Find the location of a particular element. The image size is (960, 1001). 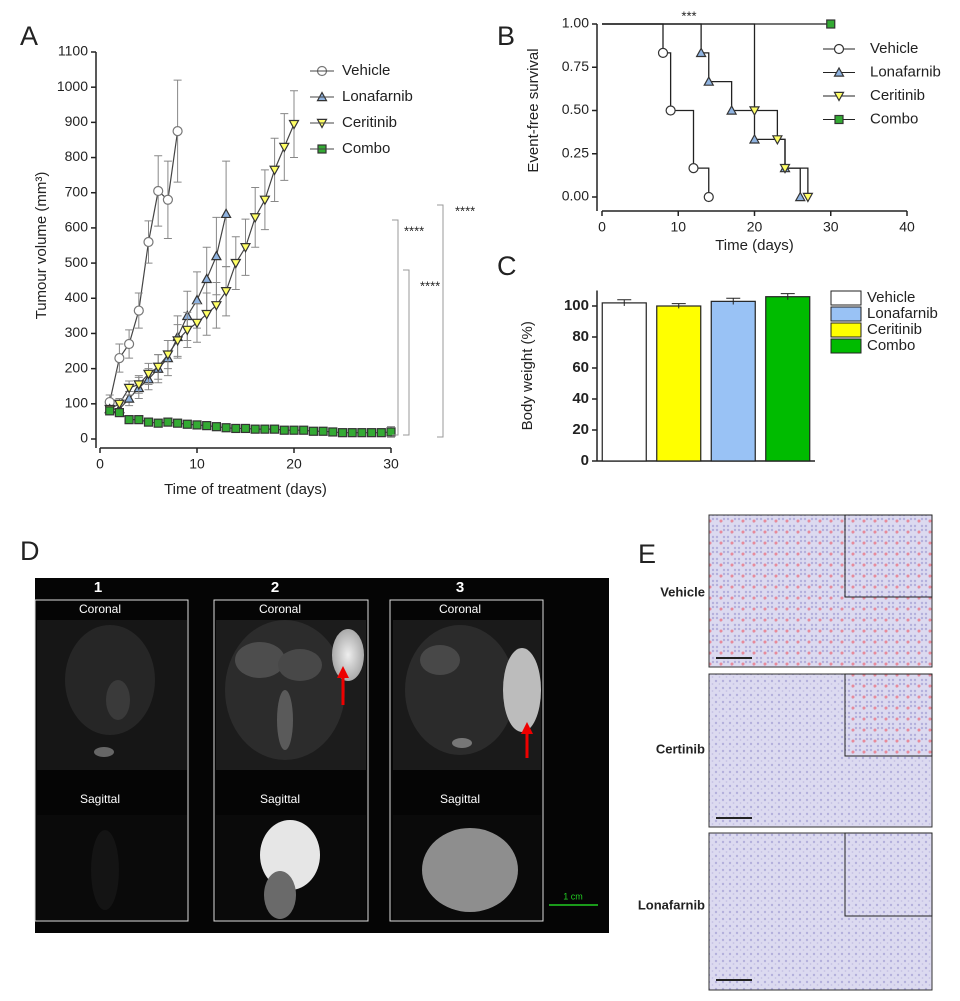

x-axis-label: Time of treatment (days) is located at coordinates (245, 489).